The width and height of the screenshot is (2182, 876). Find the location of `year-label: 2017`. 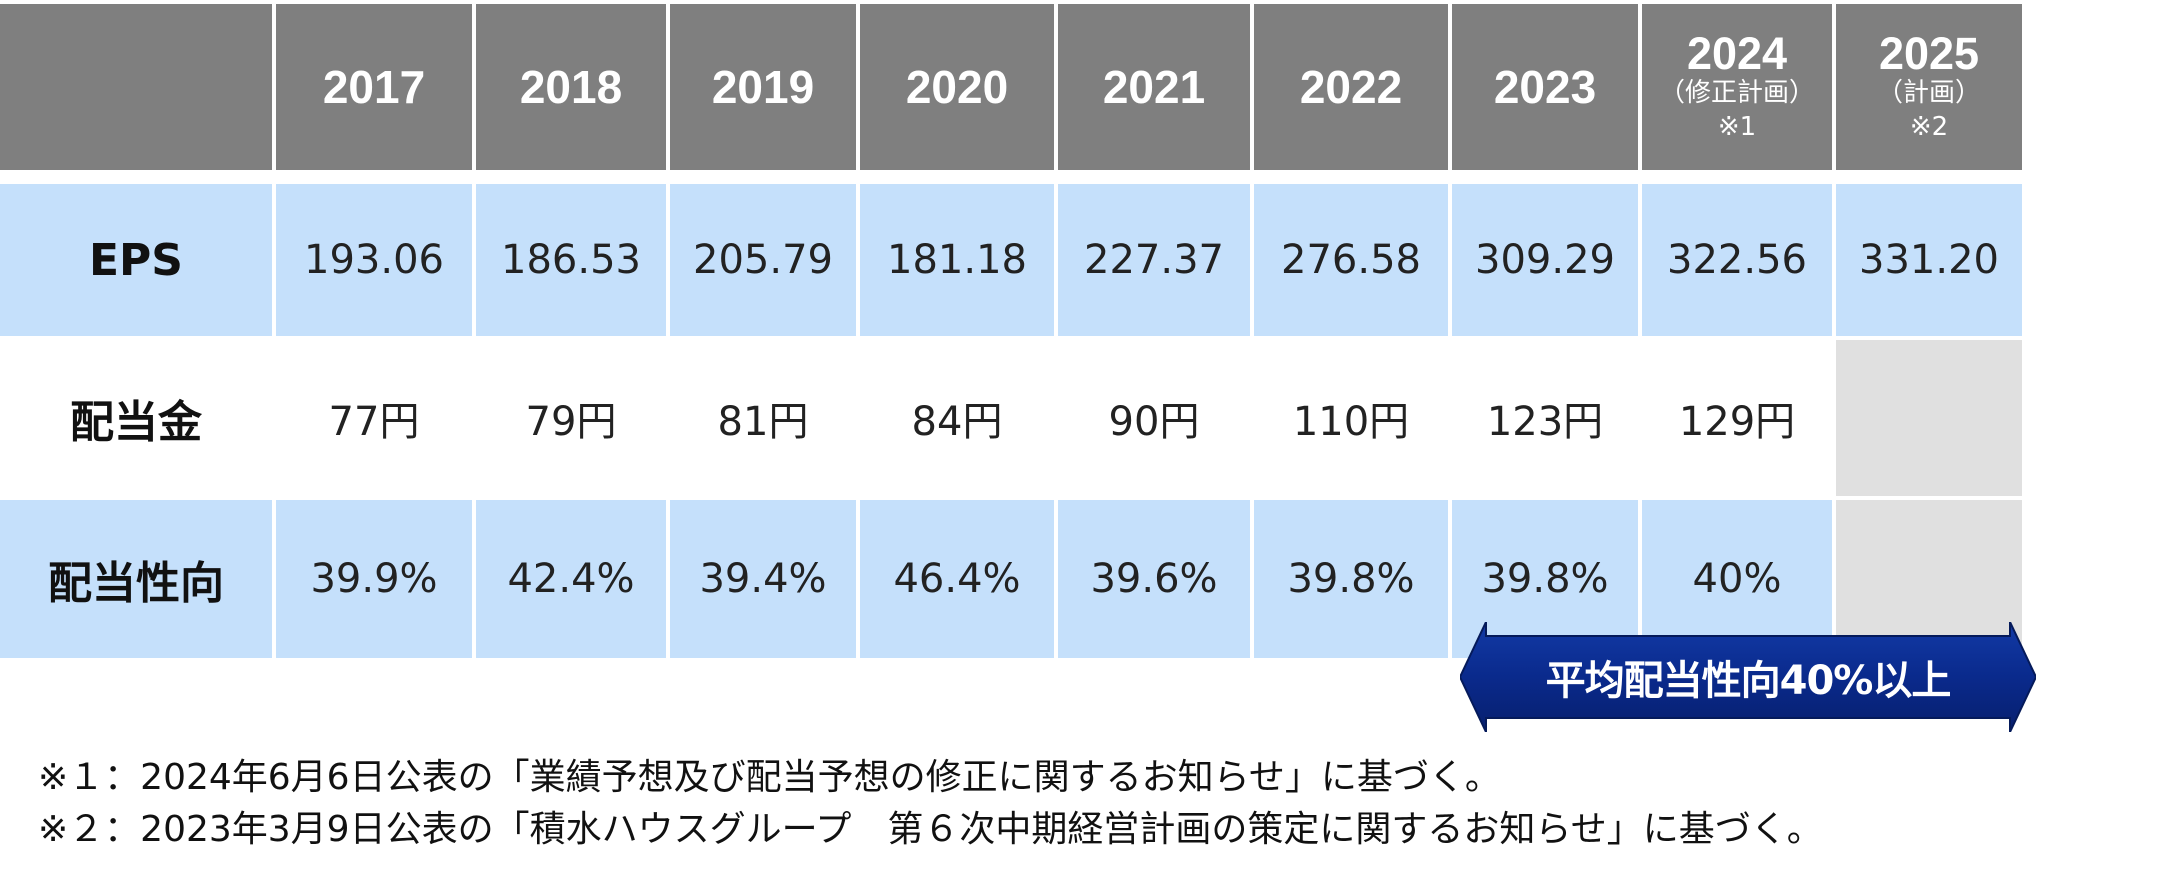

year-label: 2017 is located at coordinates (374, 87).